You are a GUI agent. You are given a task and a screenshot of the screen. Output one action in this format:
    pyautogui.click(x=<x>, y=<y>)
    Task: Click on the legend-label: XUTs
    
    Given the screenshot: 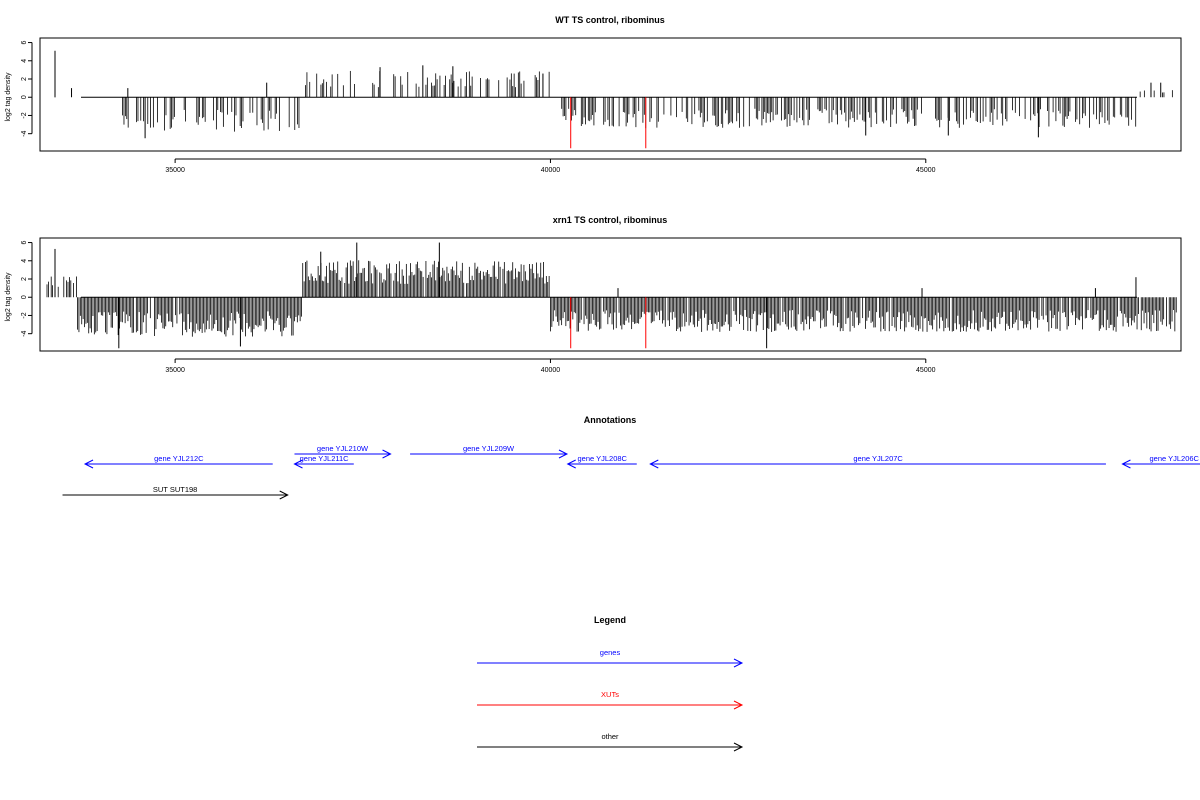 What is the action you would take?
    pyautogui.click(x=610, y=694)
    